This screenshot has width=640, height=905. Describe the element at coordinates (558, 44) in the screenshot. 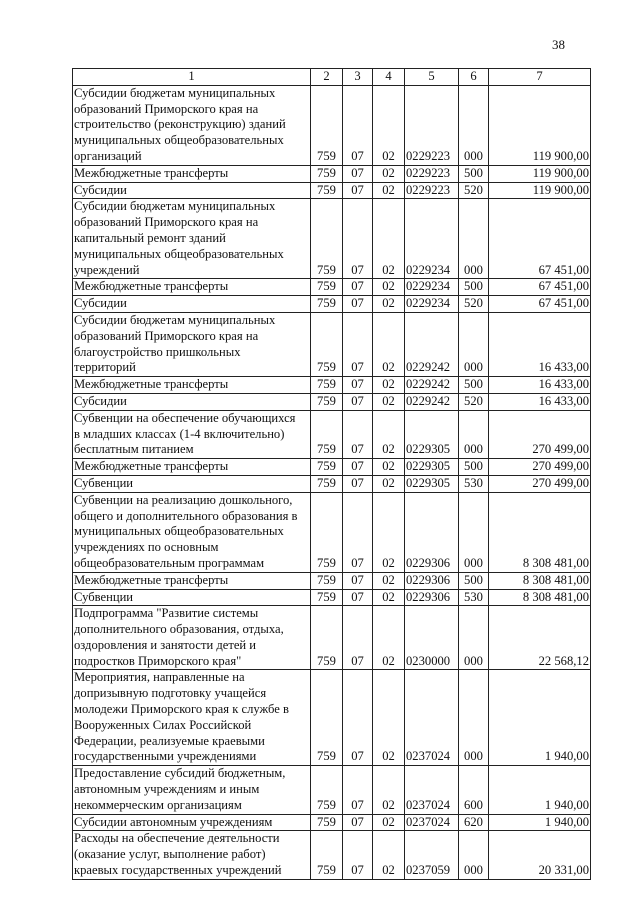

I see `page-number: 38` at that location.